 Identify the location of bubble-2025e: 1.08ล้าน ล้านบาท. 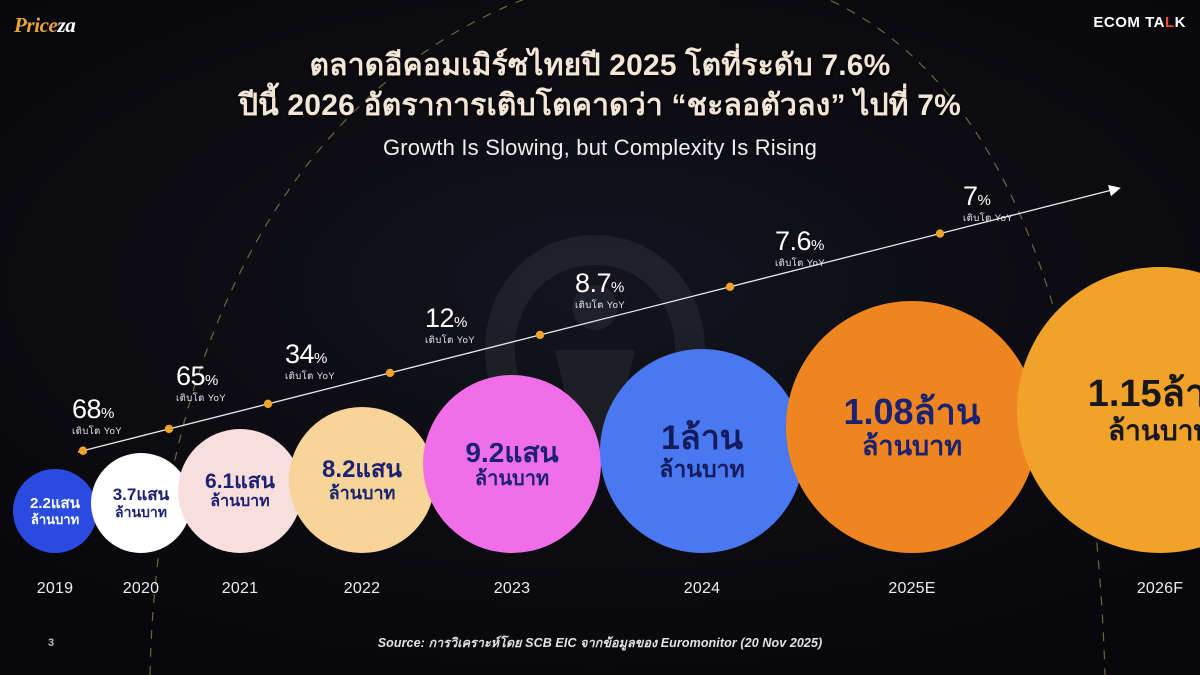
(912, 427).